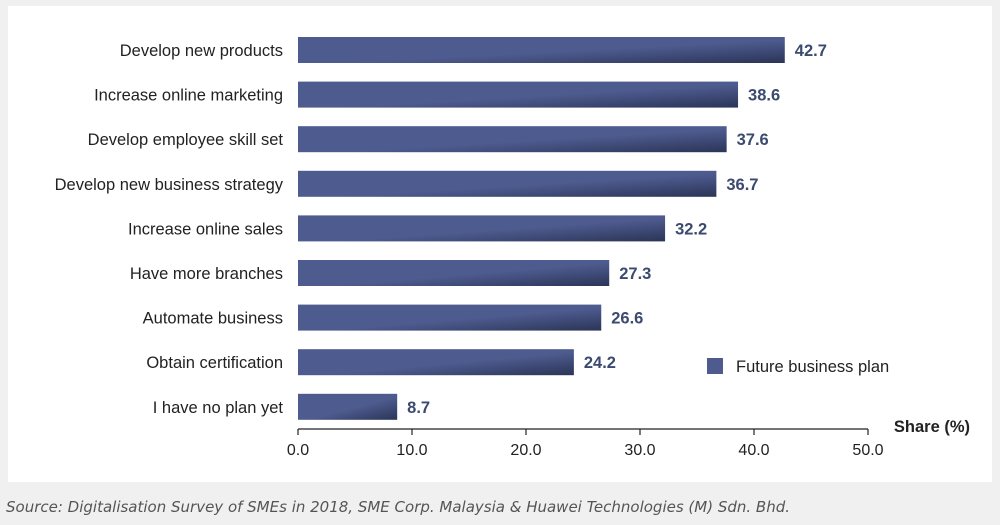  What do you see at coordinates (691, 229) in the screenshot?
I see `value-label: 32.2` at bounding box center [691, 229].